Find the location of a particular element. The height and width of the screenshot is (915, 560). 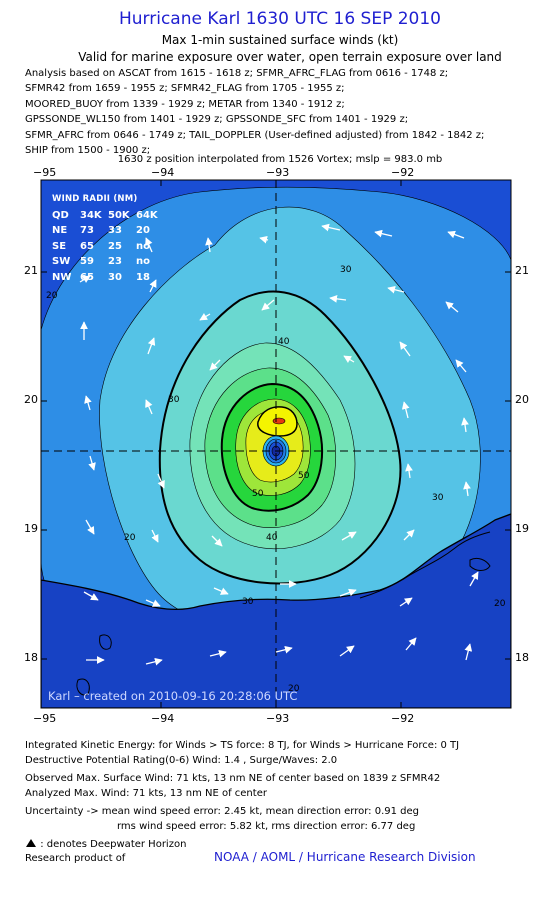

wind-radii-row: SW 59 23 no is located at coordinates (114, 262).